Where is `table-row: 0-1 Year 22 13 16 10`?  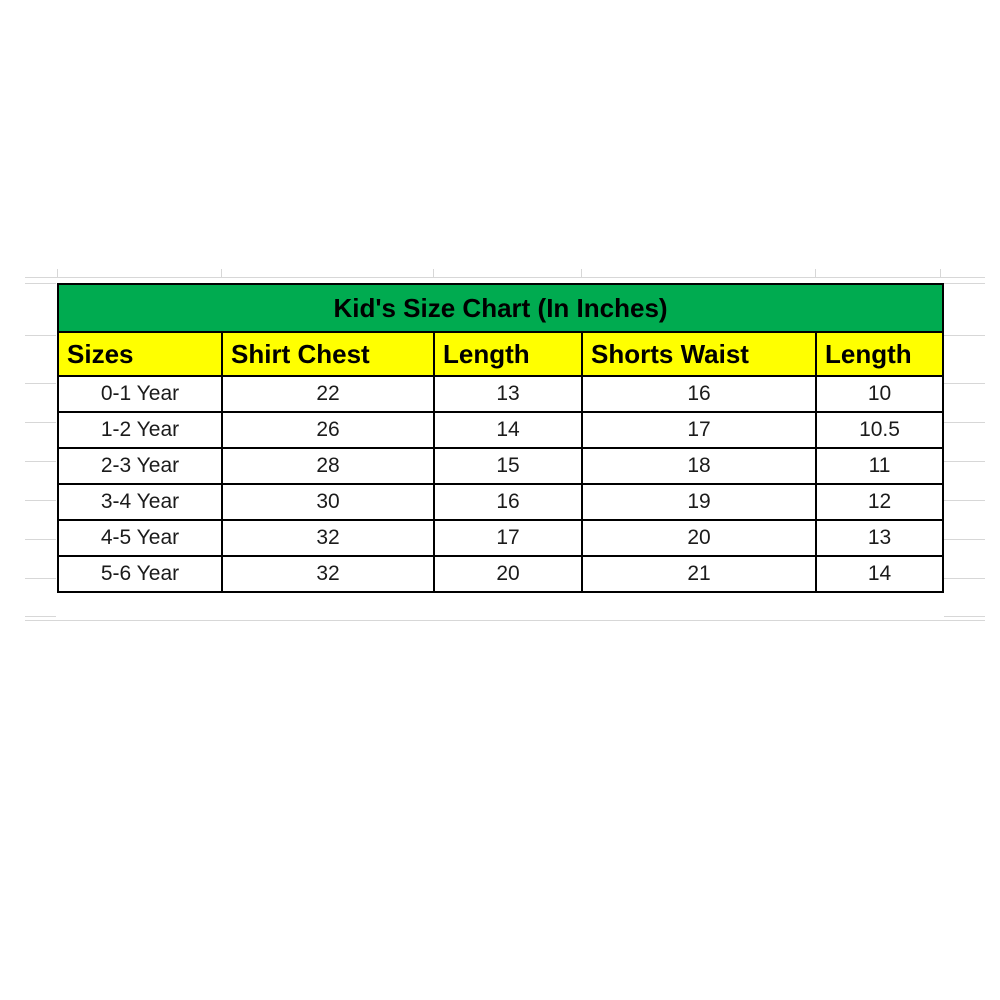
table-row: 0-1 Year 22 13 16 10 is located at coordinates (501, 394).